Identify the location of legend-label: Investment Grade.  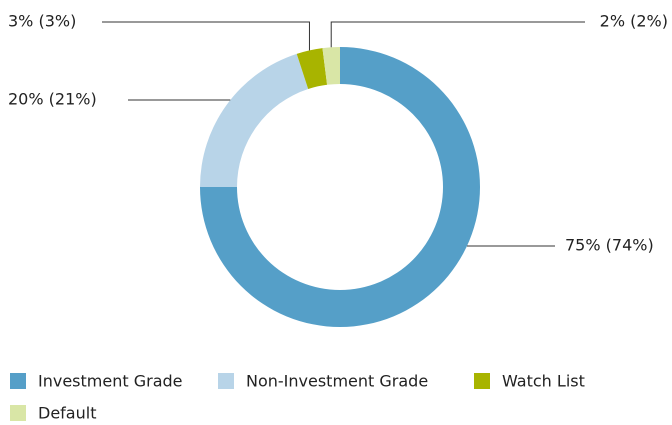
(110, 381).